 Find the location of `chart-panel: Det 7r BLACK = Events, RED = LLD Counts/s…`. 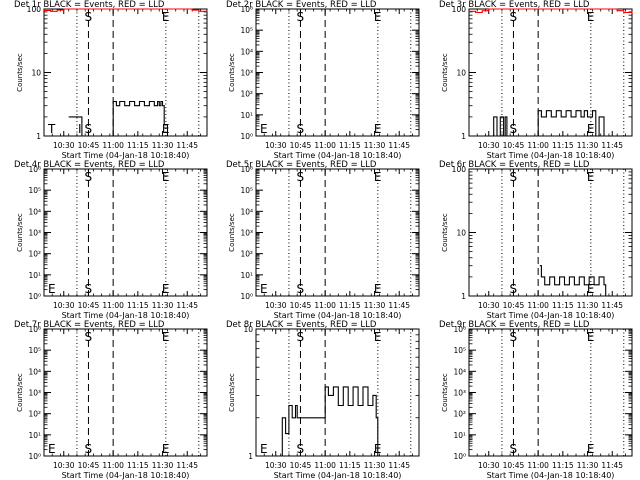

chart-panel: Det 7r BLACK = Events, RED = LLD Counts/s… is located at coordinates (111, 400).